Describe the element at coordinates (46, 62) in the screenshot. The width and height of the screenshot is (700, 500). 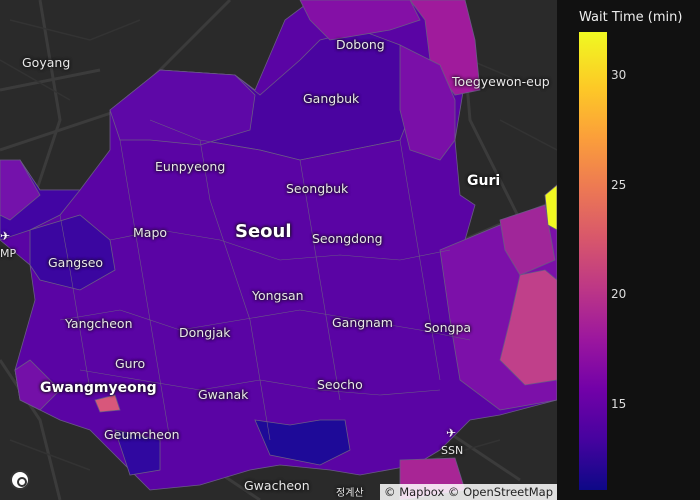
I see `label-goyang: Goyang` at that location.